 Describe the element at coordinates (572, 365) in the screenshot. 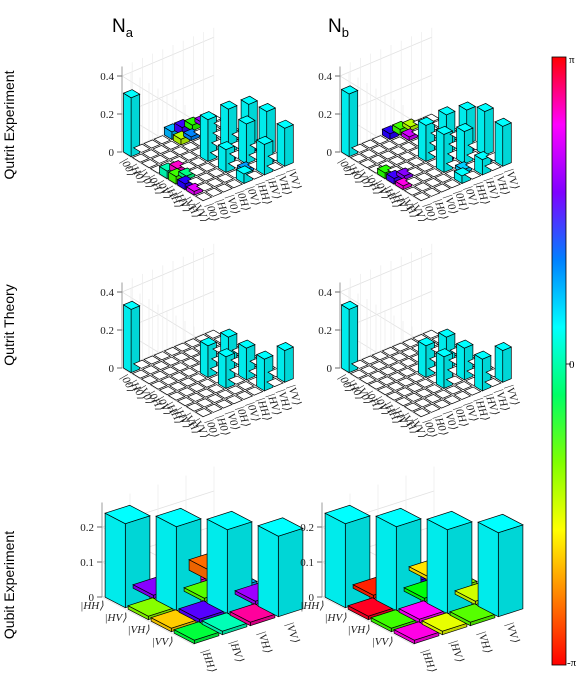

I see `colorbar-tick-mid: 0` at that location.